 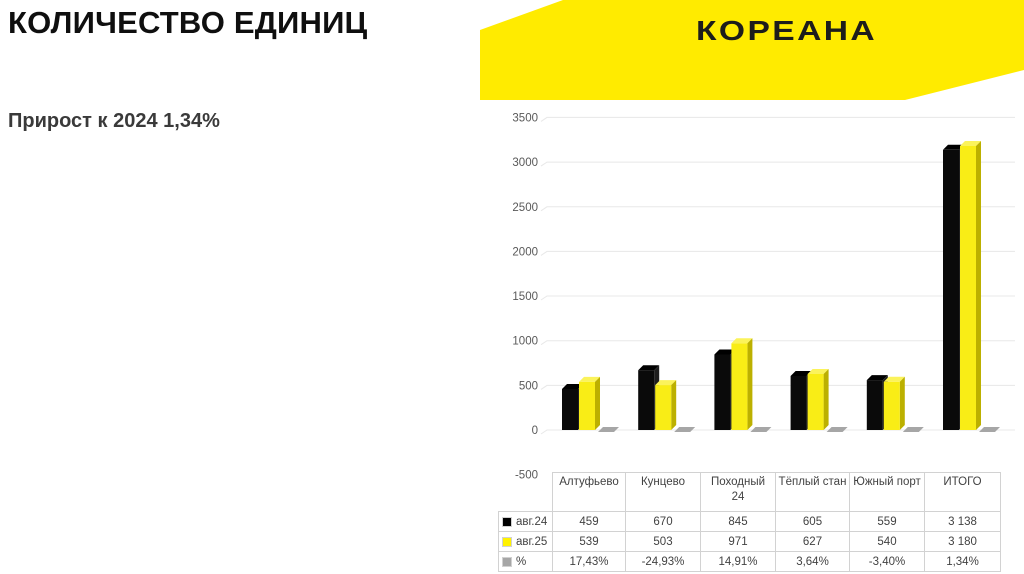 What do you see at coordinates (589, 492) in the screenshot?
I see `table-header-cell: Алтуфьево` at bounding box center [589, 492].